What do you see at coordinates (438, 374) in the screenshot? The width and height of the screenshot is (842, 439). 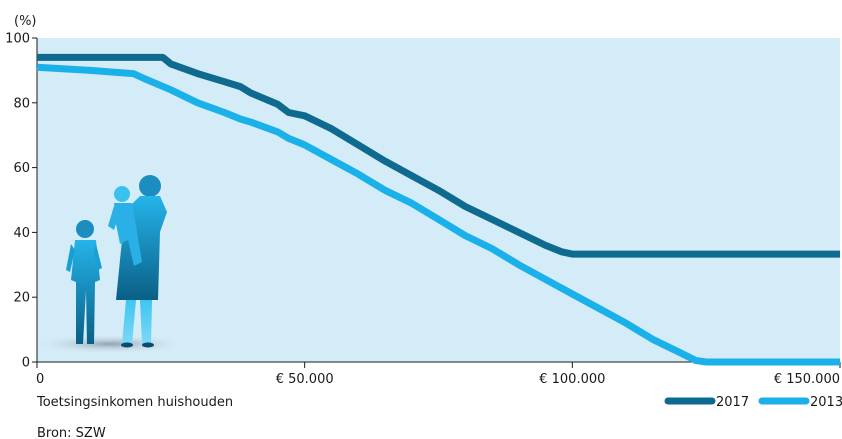 I see `x-axis-ticks: 0 € 50.000 € 100.000 € 150.000` at bounding box center [438, 374].